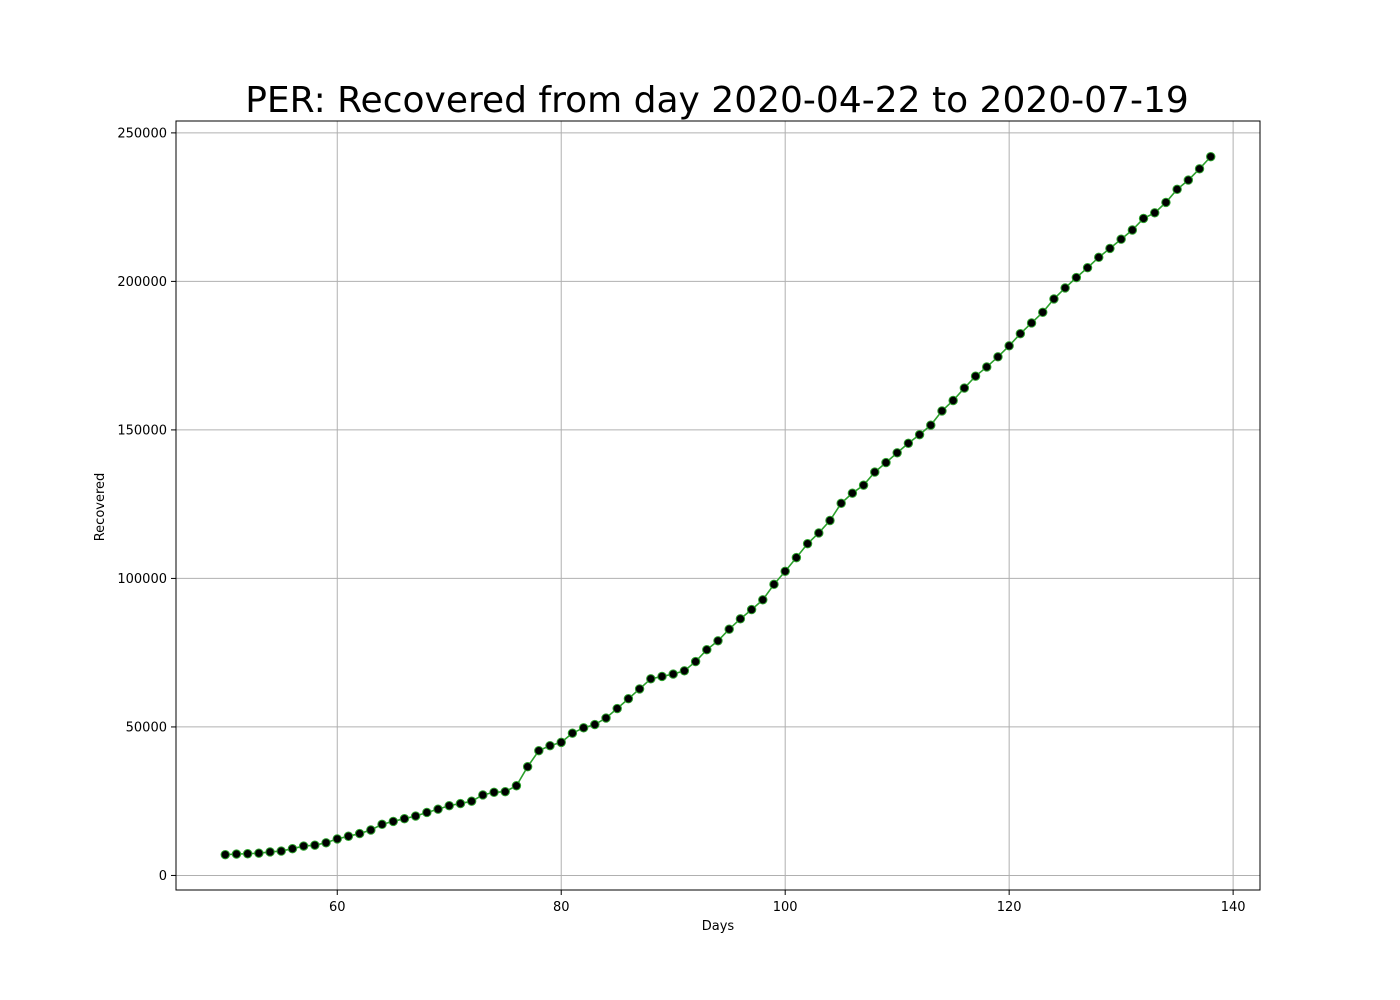 The image size is (1400, 1000). I want to click on x-tick-label: 120, so click(1009, 907).